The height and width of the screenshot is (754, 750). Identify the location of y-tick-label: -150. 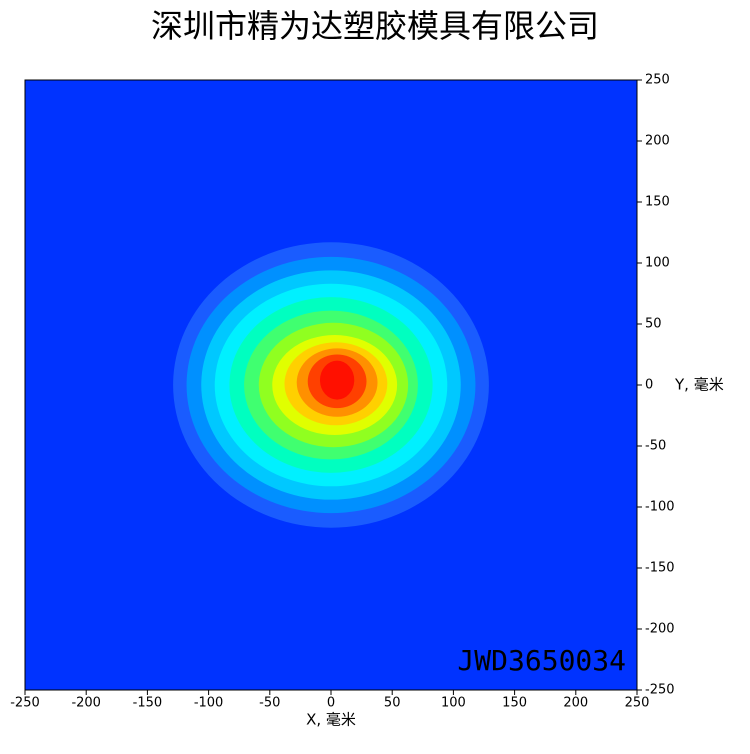
(660, 568).